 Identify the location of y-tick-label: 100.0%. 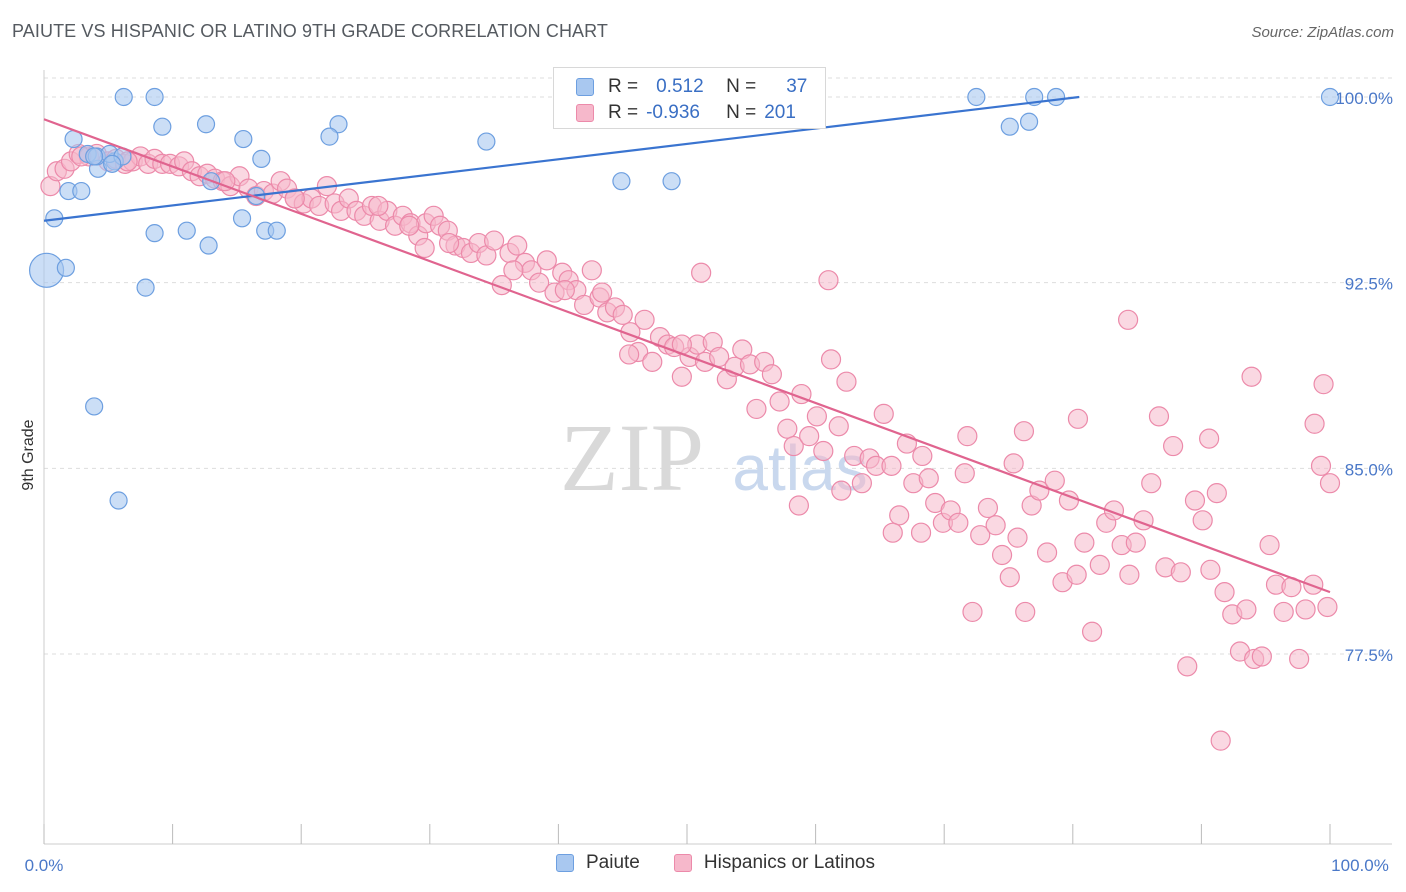
(1364, 98).